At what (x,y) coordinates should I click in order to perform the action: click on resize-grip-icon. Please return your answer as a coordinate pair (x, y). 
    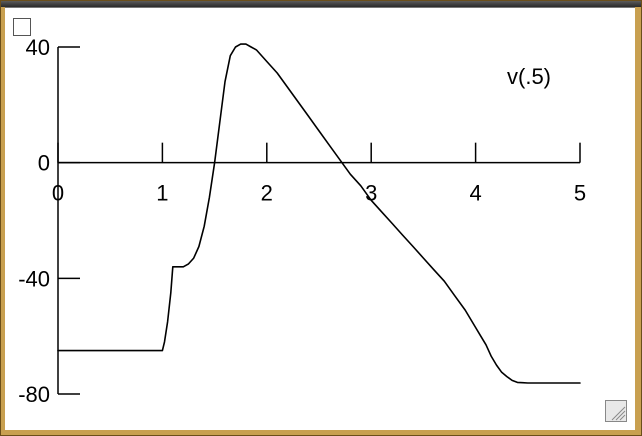
    Looking at the image, I should click on (618, 413).